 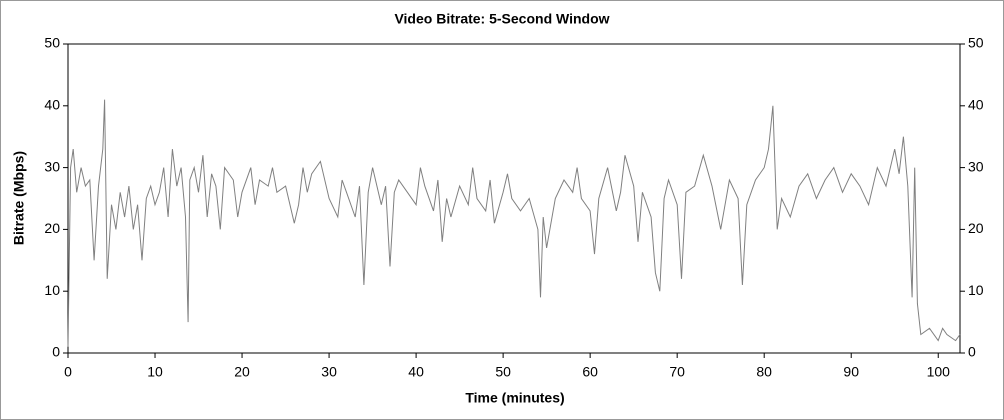 I want to click on y2-tick-label: 10, so click(x=976, y=290).